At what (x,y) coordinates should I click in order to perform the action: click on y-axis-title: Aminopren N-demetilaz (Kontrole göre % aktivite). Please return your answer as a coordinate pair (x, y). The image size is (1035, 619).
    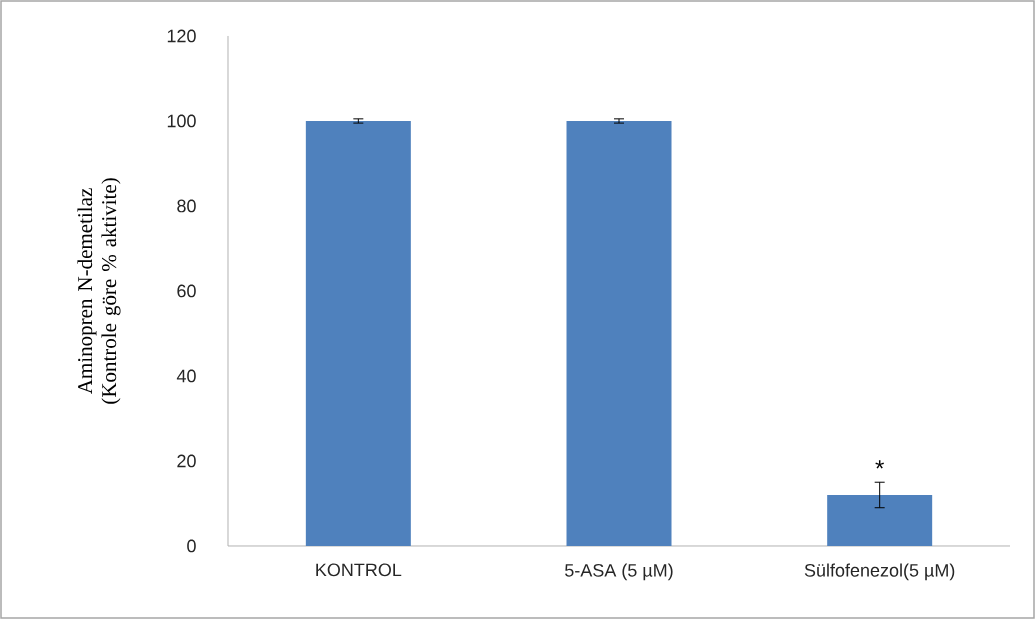
    Looking at the image, I should click on (99, 291).